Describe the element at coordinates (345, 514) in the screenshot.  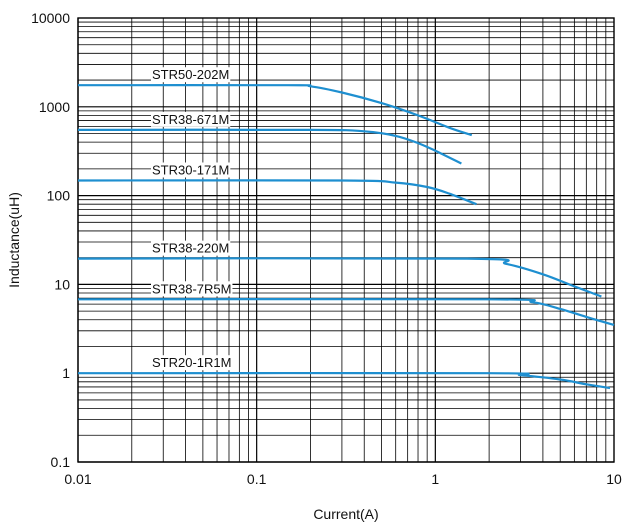
I see `x-axis-label: Current(A)` at that location.